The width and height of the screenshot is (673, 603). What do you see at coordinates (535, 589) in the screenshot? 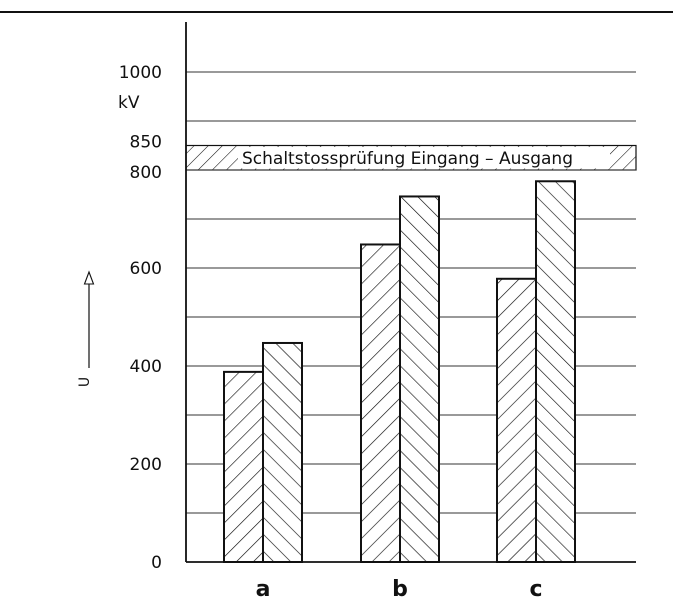
I see `category-label: c` at bounding box center [535, 589].